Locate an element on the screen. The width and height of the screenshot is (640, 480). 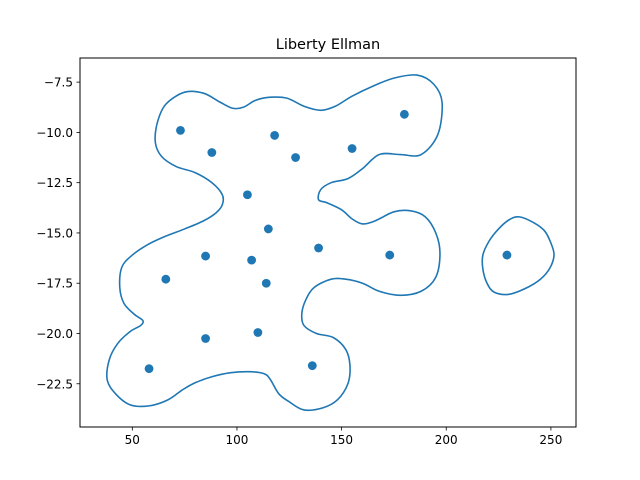
y-tick-label-6: −22.5 is located at coordinates (54, 384).